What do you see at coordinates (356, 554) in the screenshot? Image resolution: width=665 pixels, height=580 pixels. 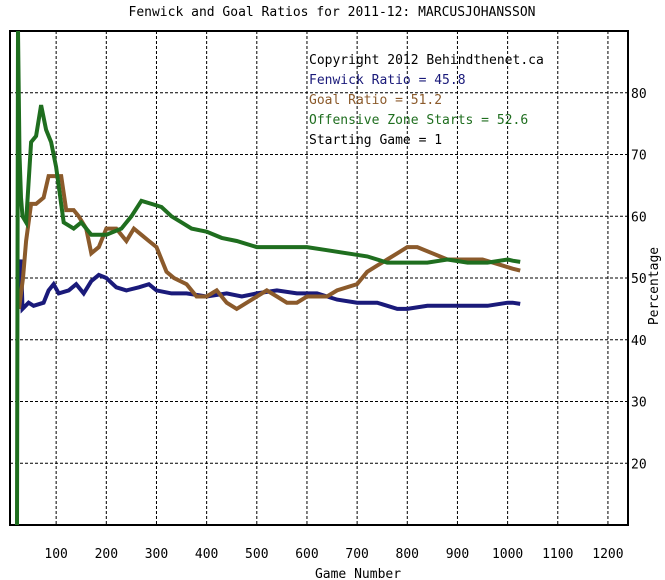 I see `x-tick-label: 700` at bounding box center [356, 554].